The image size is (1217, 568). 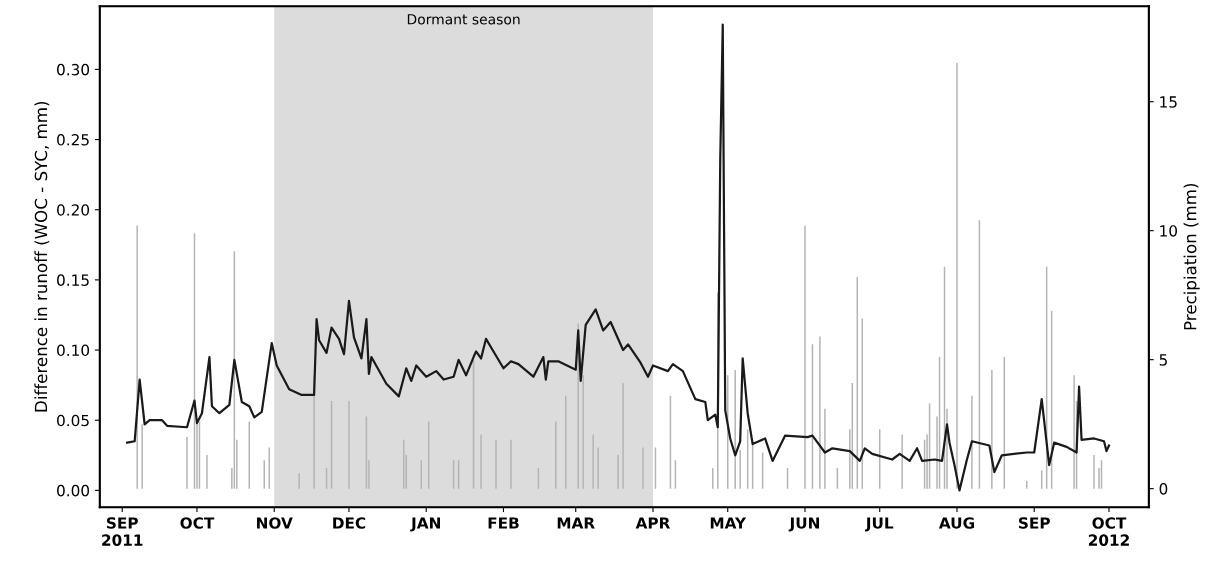 I want to click on y-tick-label: 0.00, so click(x=73, y=490).